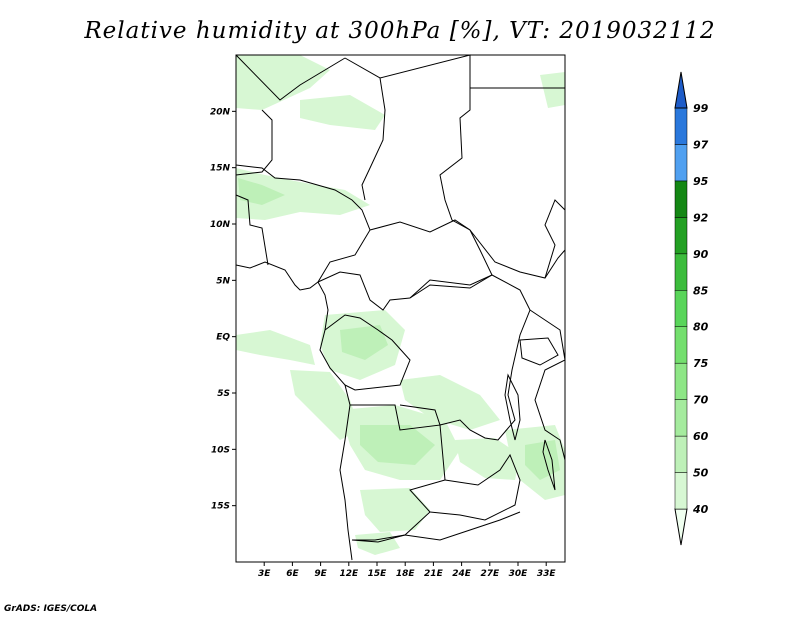 The height and width of the screenshot is (618, 800). What do you see at coordinates (701, 436) in the screenshot?
I see `colorbar-label: 60` at bounding box center [701, 436].